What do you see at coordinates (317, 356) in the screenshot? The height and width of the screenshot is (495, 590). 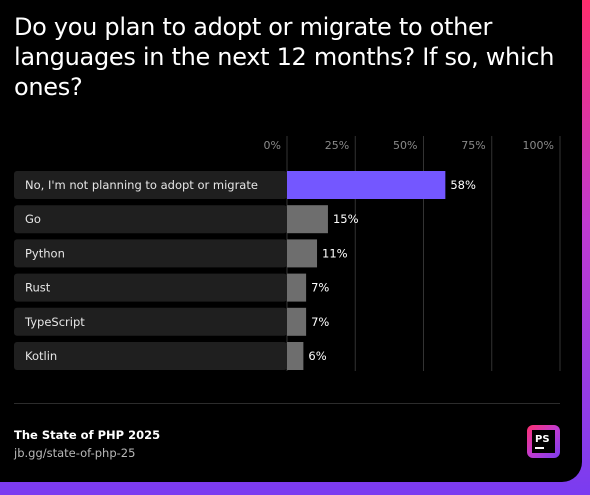 I see `bar-value-label: 6%` at bounding box center [317, 356].